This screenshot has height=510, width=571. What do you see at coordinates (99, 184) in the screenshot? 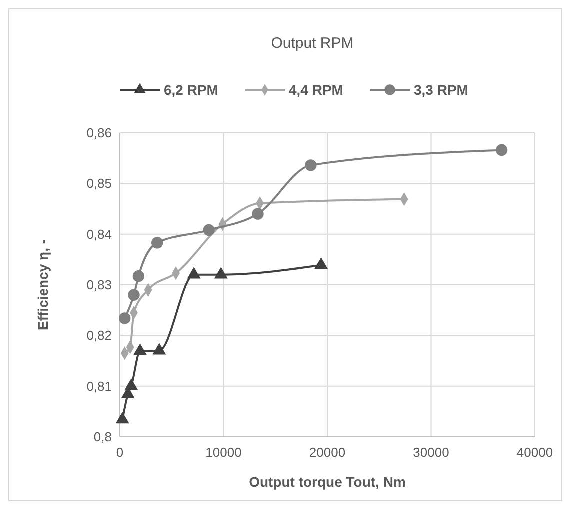
I see `y-tick-label: 0,85` at bounding box center [99, 184].